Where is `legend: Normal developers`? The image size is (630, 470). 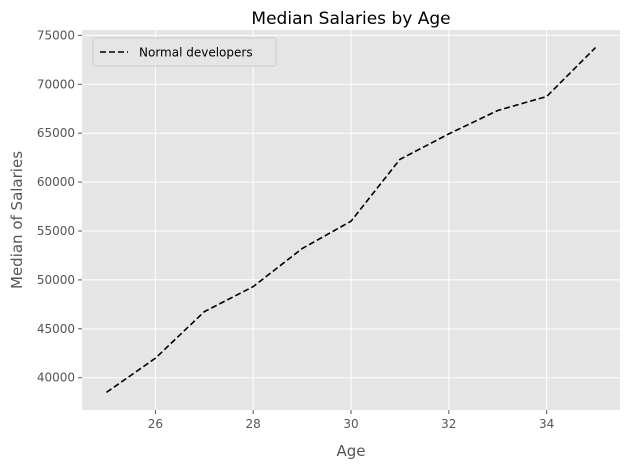 legend: Normal developers is located at coordinates (184, 52).